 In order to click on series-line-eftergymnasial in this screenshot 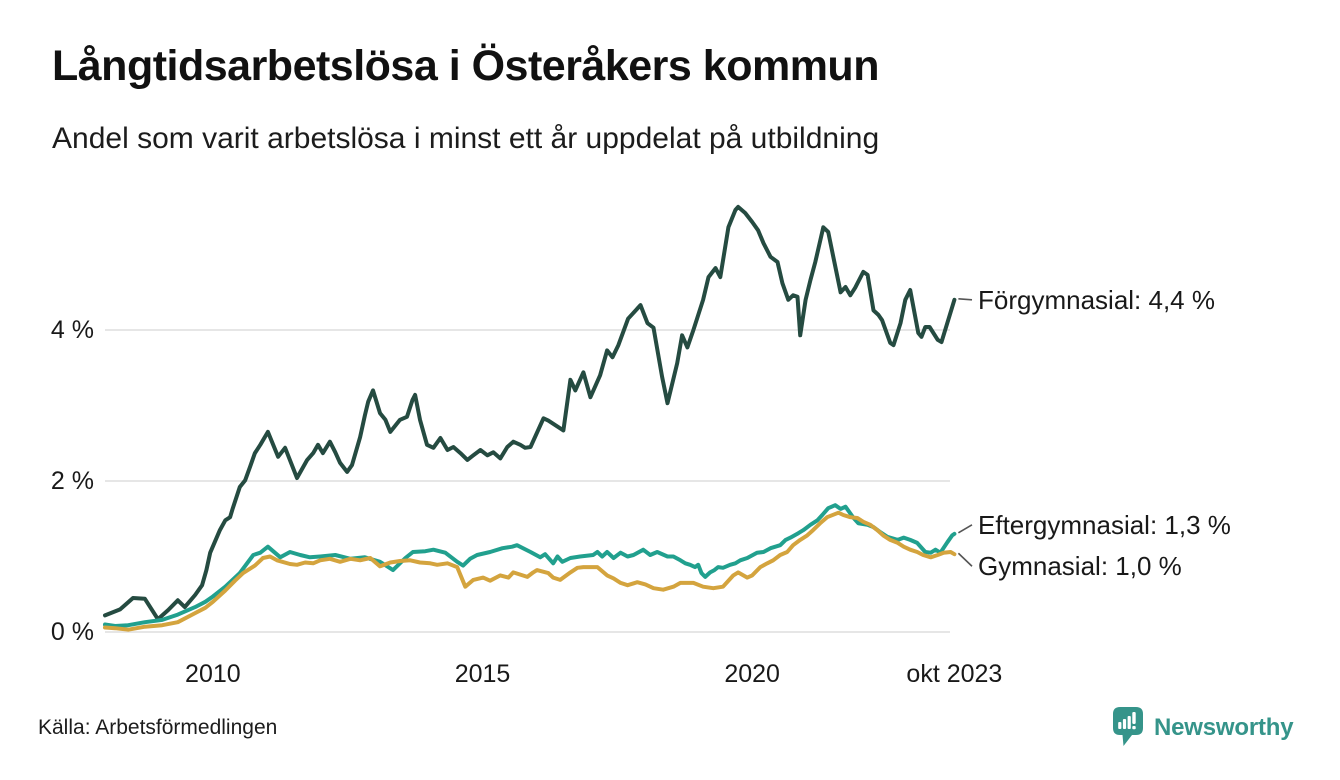, I will do `click(530, 565)`.